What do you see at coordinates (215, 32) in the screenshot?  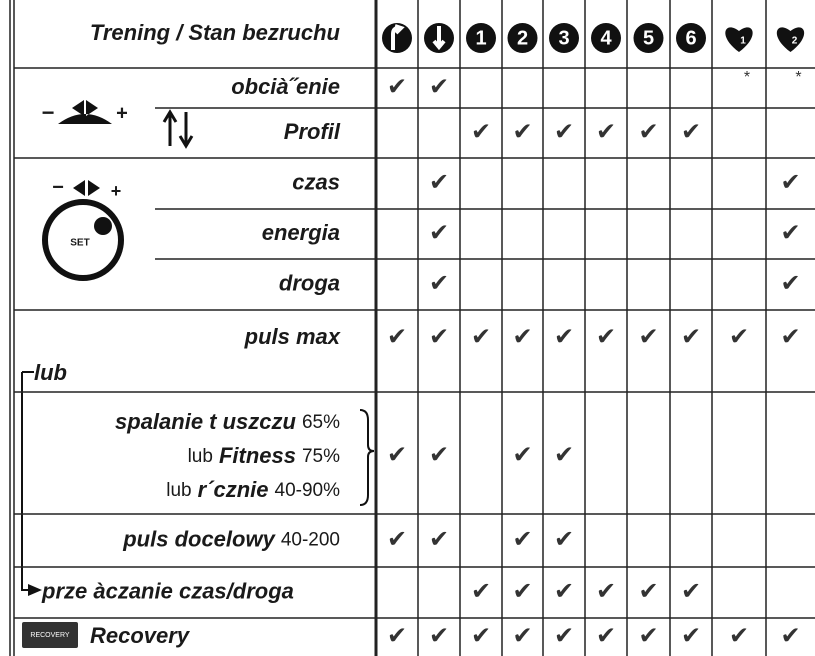 I see `title: Trening / Stan bezruchu` at bounding box center [215, 32].